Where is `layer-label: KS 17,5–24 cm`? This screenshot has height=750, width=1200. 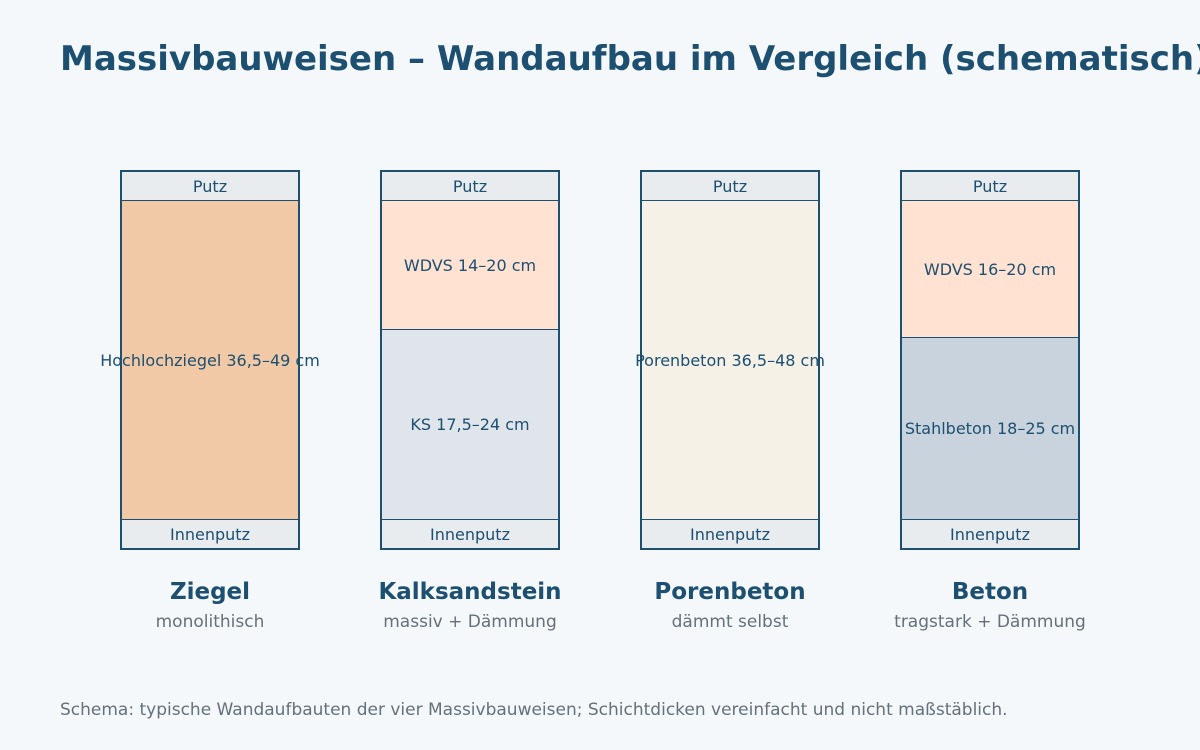
layer-label: KS 17,5–24 cm is located at coordinates (470, 424).